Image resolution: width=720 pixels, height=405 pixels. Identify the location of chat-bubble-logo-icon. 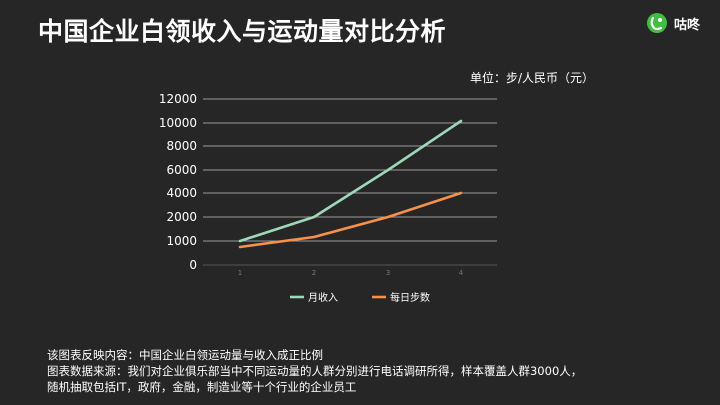
(657, 23).